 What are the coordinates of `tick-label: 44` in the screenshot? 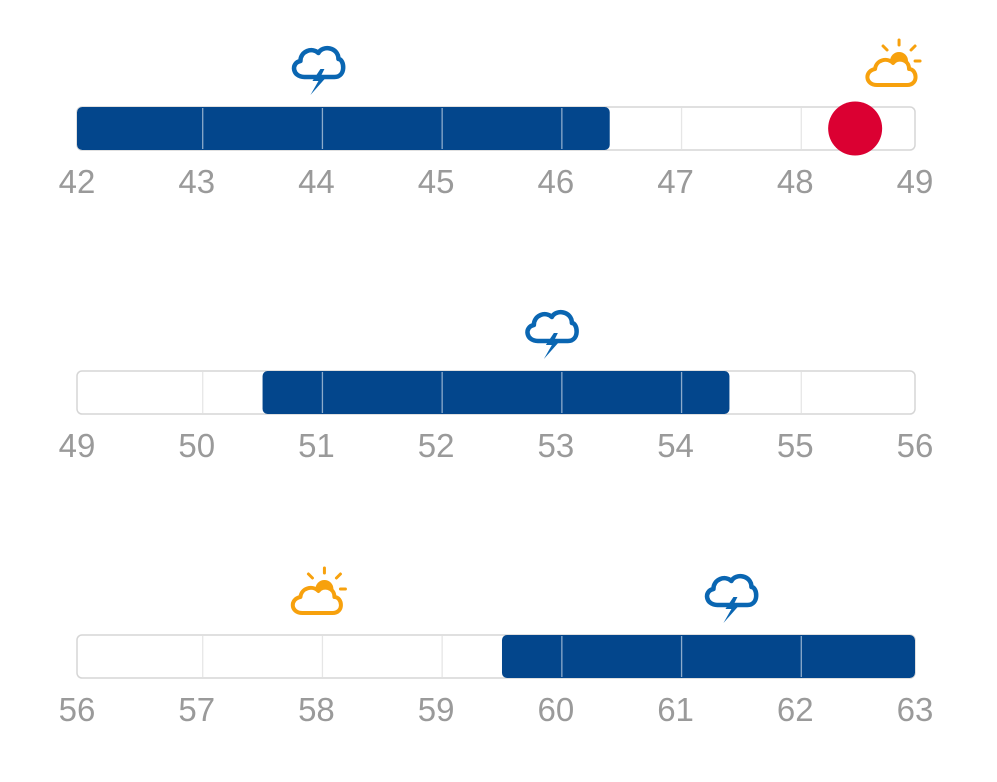 It's located at (316, 181).